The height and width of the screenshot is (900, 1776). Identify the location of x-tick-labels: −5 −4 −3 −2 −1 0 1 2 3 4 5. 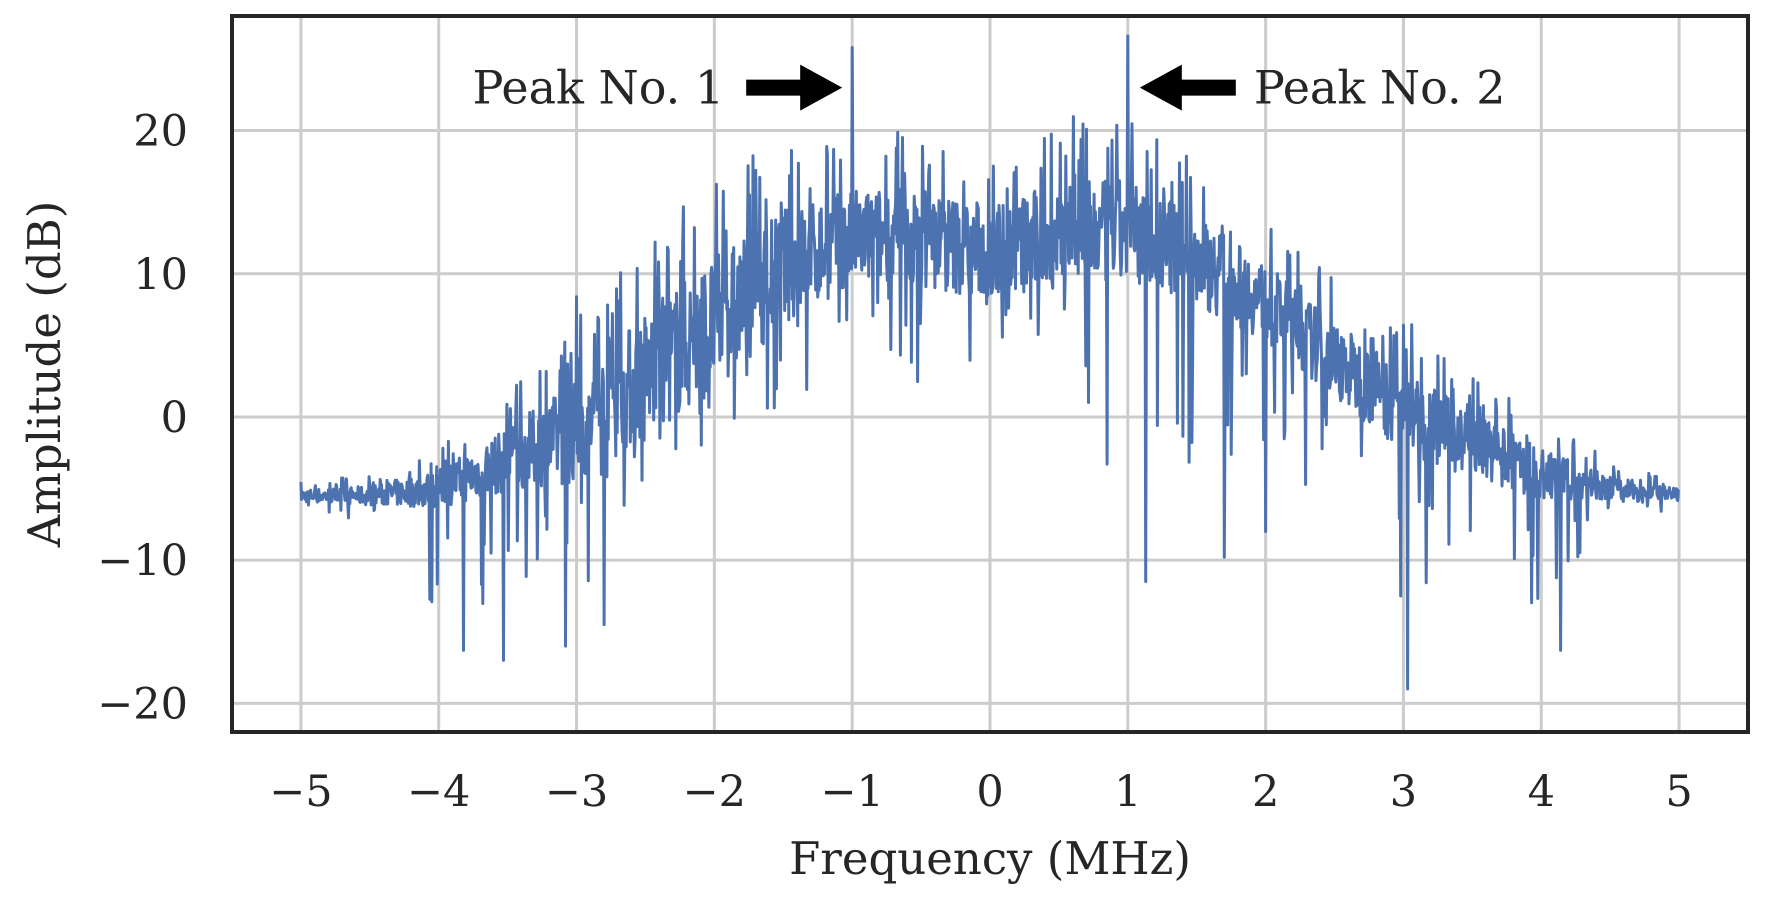
(981, 792).